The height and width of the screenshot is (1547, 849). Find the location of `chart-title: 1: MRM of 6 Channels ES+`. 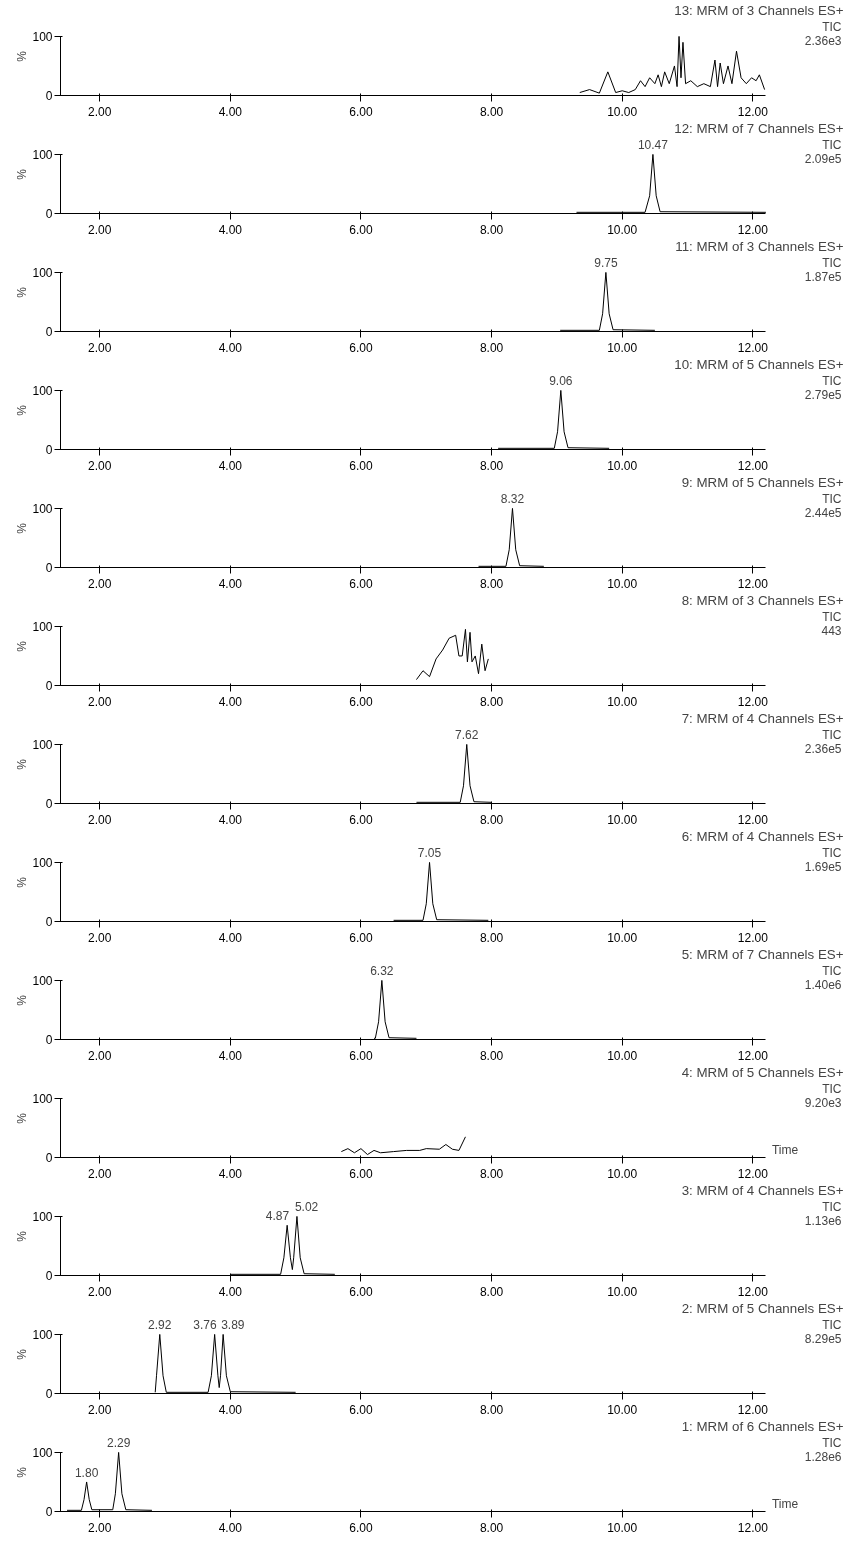

chart-title: 1: MRM of 6 Channels ES+ is located at coordinates (762, 1426).